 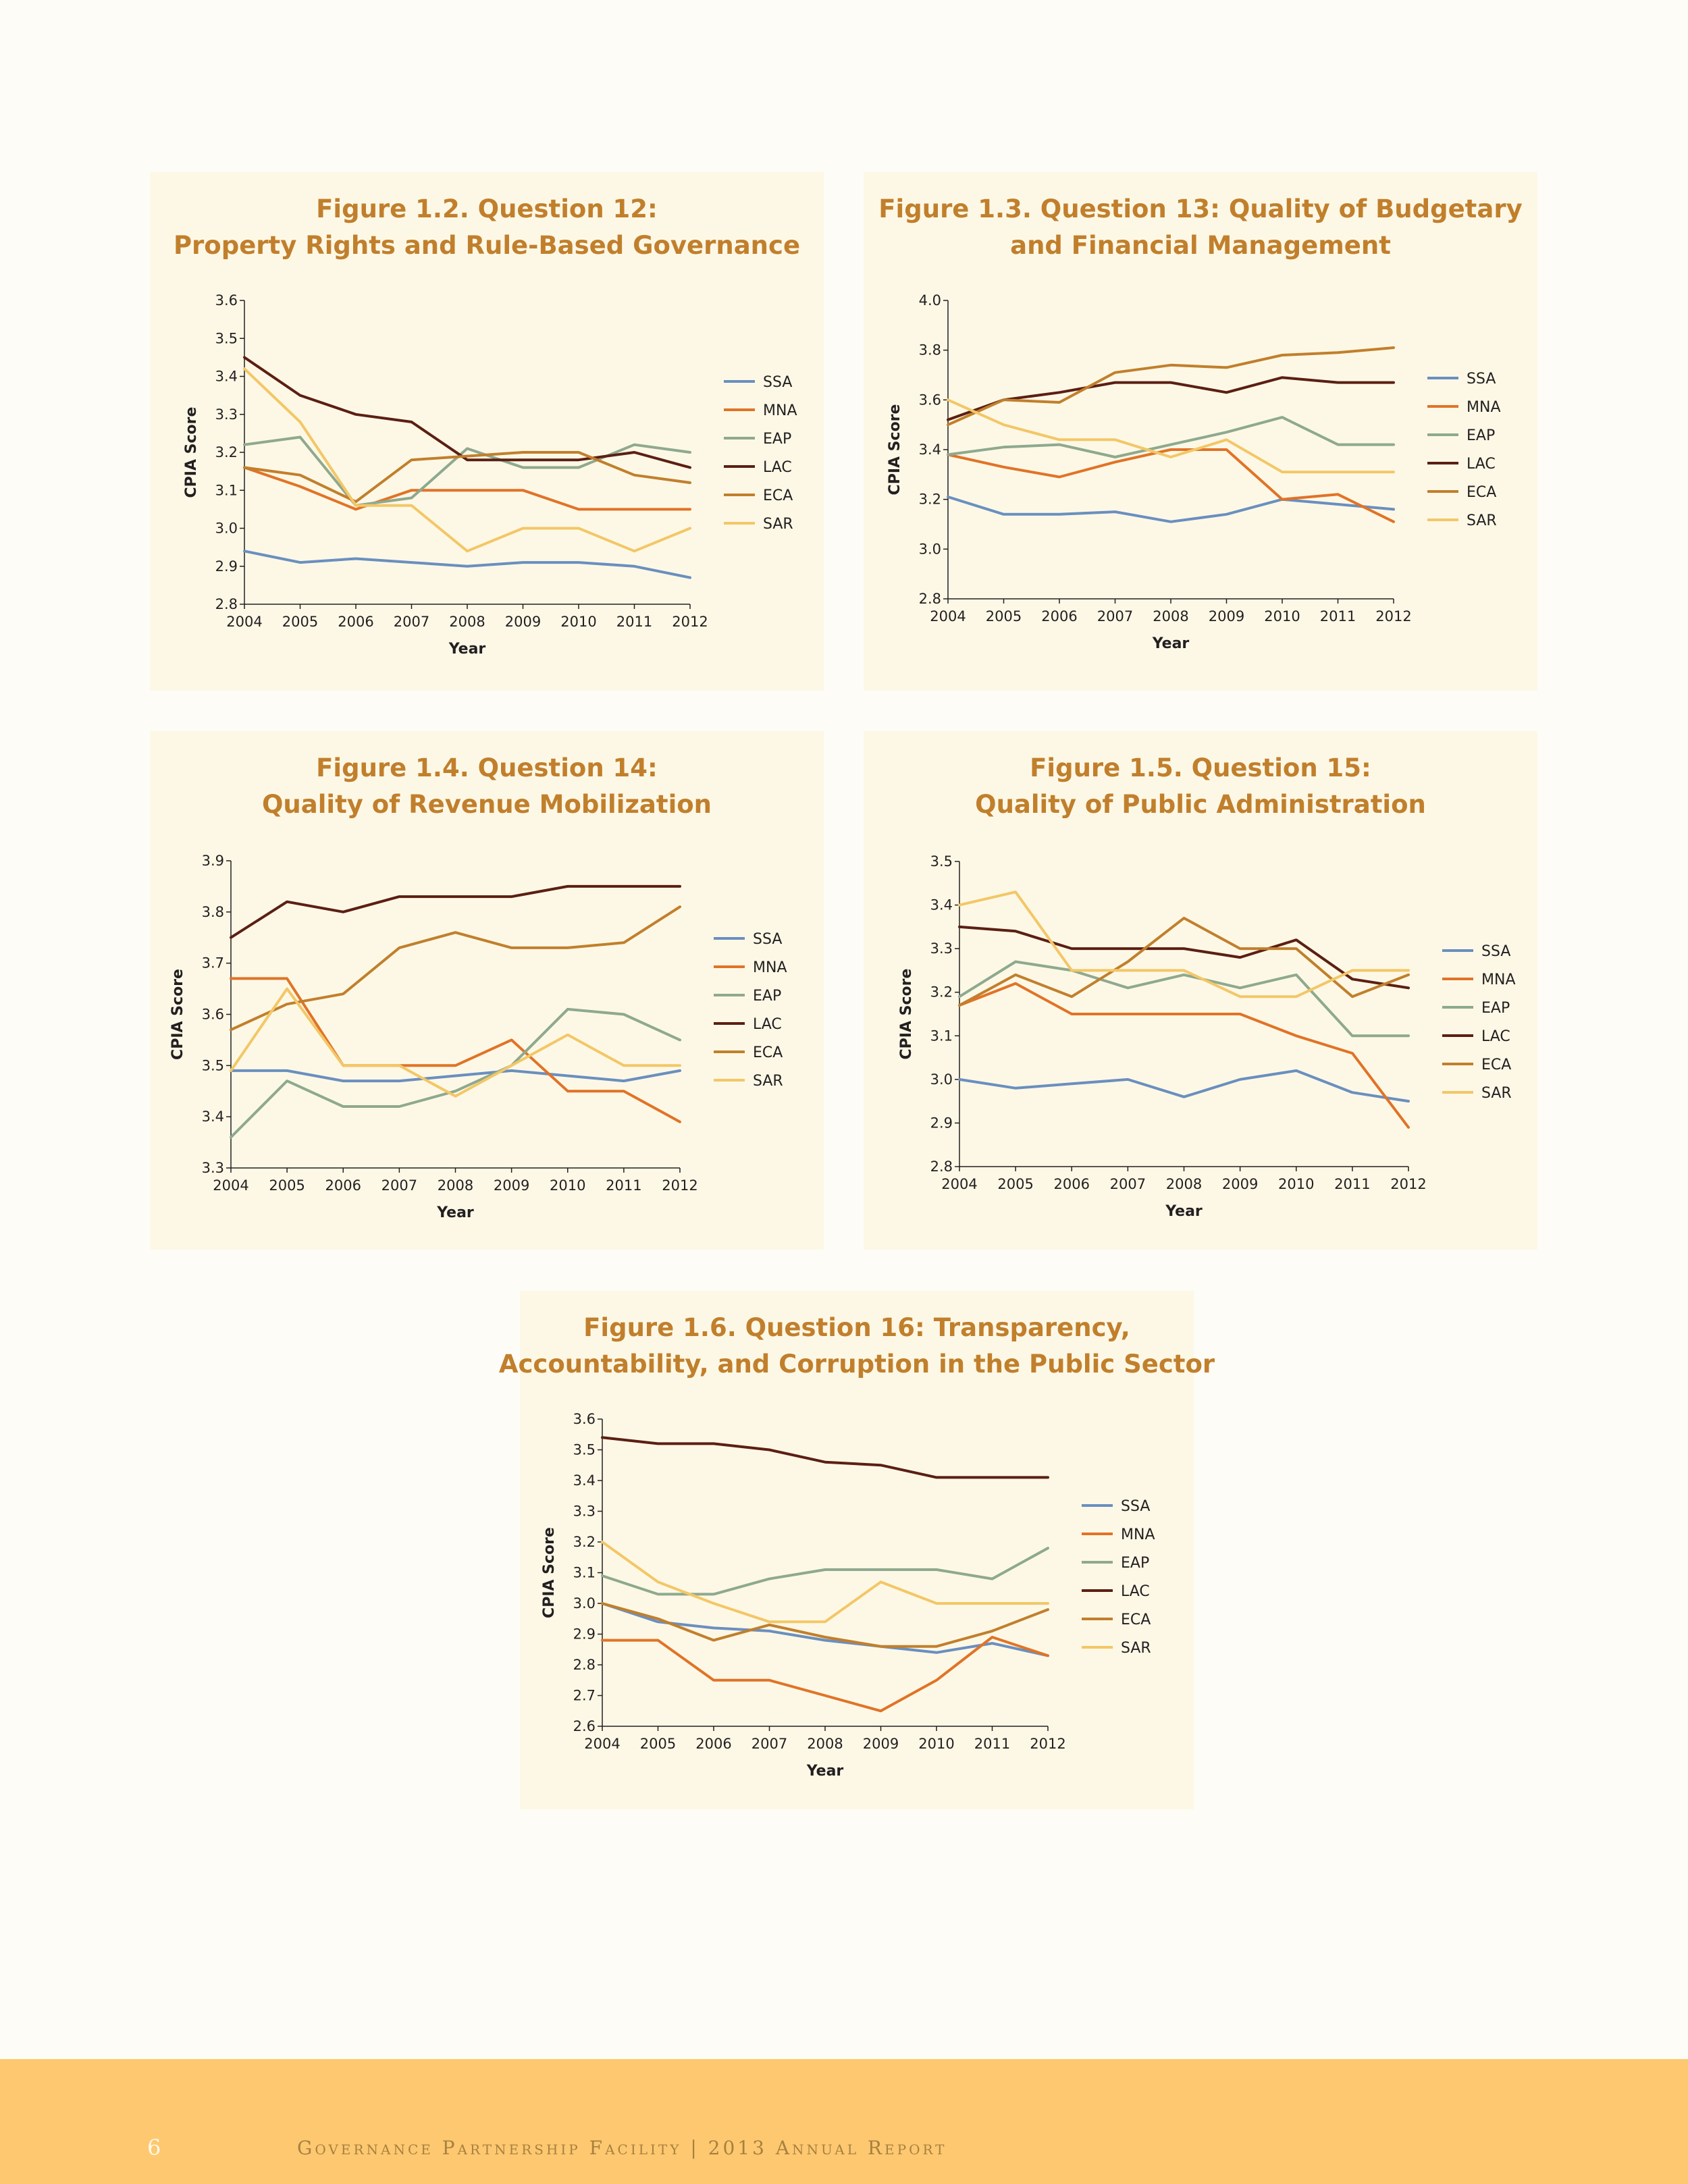 I want to click on y-tick-label: 2.6, so click(x=584, y=1726).